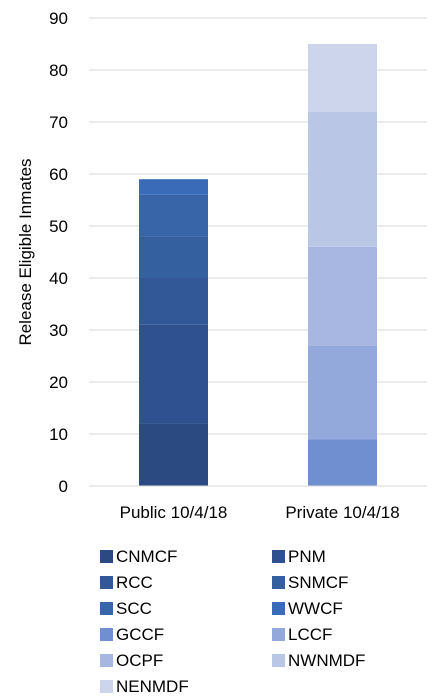 Image resolution: width=437 pixels, height=698 pixels. What do you see at coordinates (315, 608) in the screenshot?
I see `legend-label: WWCF` at bounding box center [315, 608].